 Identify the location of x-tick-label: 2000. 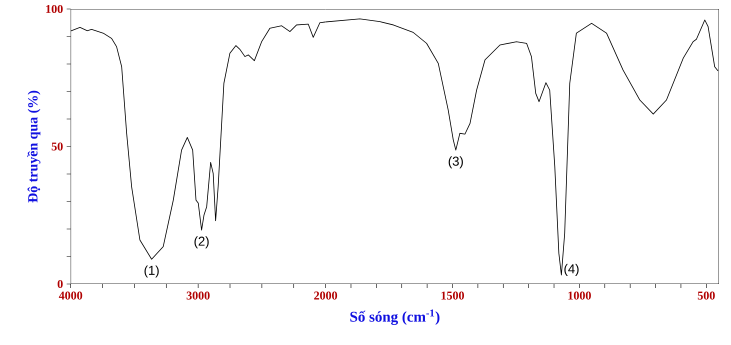
(326, 296).